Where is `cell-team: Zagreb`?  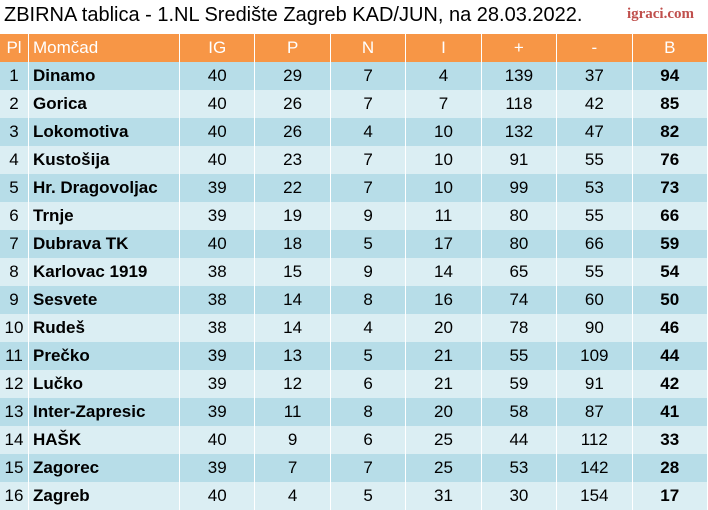
cell-team: Zagreb is located at coordinates (104, 496).